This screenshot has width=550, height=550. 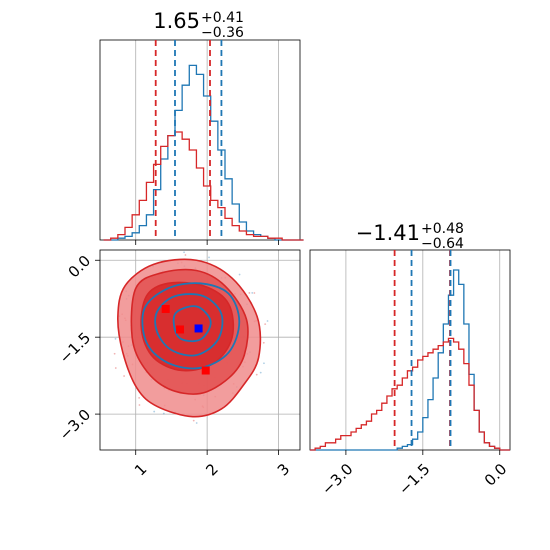 I want to click on param-2-y-tick-label: −3.0, so click(x=75, y=425).